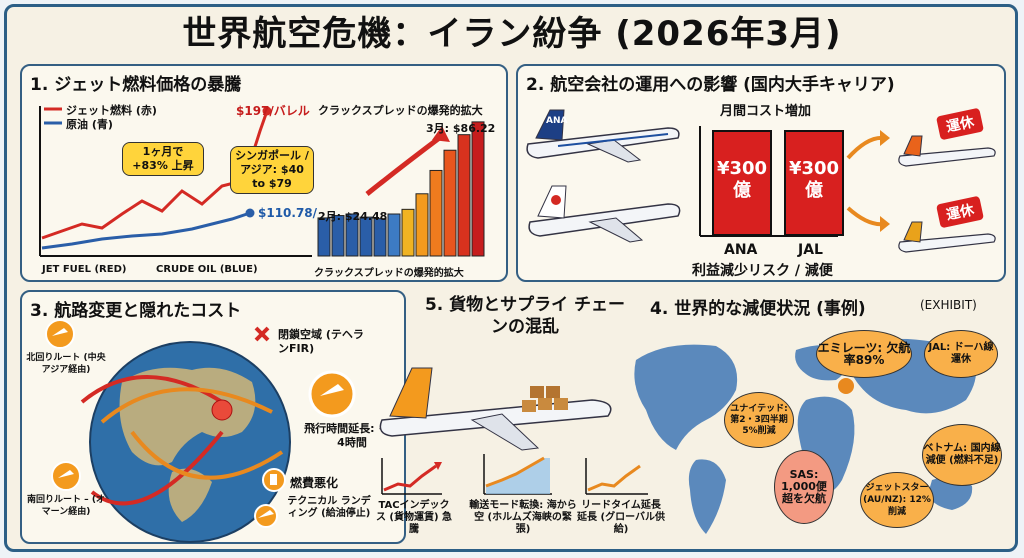 The width and height of the screenshot is (1024, 558). I want to click on panel-cargo: 5. 貨物とサプライ チェーンの混乱 TACインデックス (貨物運賃) 急騰, so click(520, 417).